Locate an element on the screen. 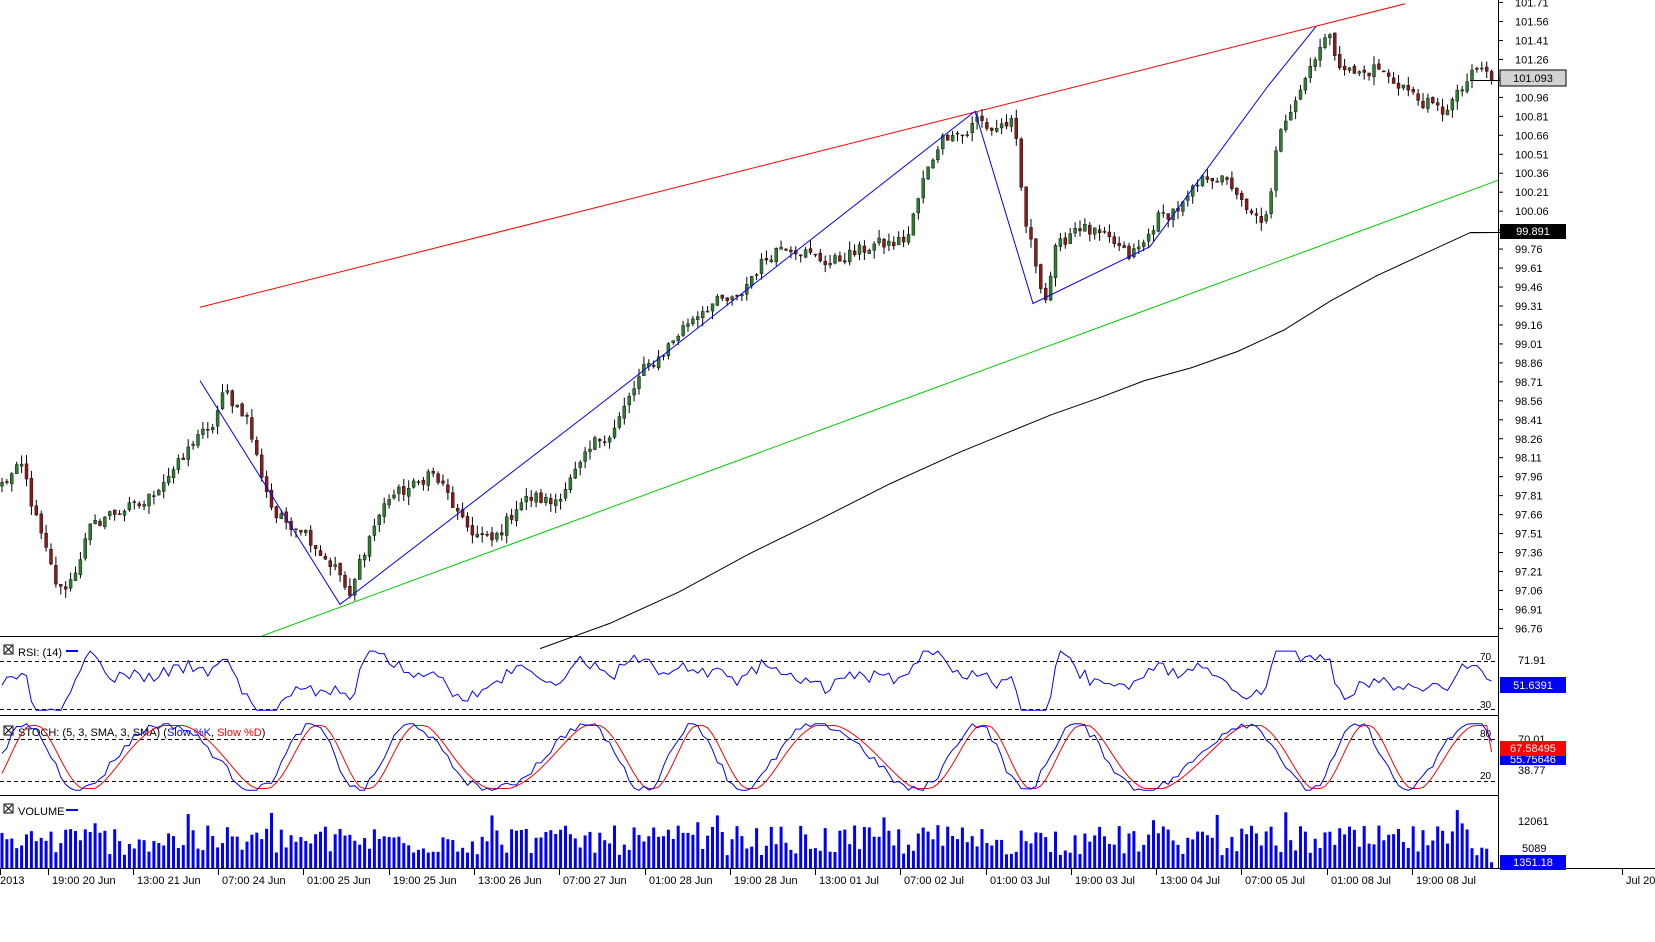 The height and width of the screenshot is (942, 1655). price-tick-label: 99.76 is located at coordinates (1529, 250).